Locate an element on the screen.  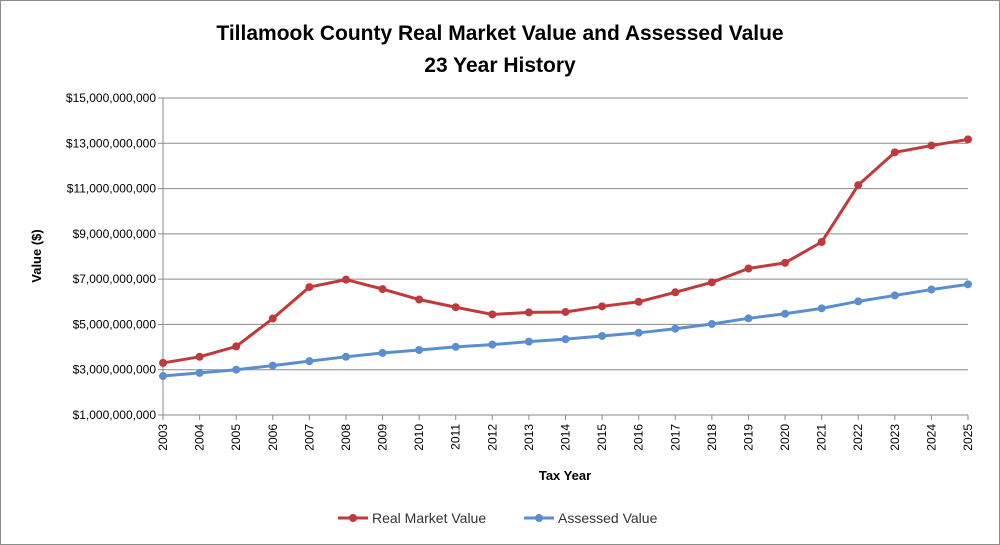
y-tick-label: $5,000,000,000 is located at coordinates (115, 324).